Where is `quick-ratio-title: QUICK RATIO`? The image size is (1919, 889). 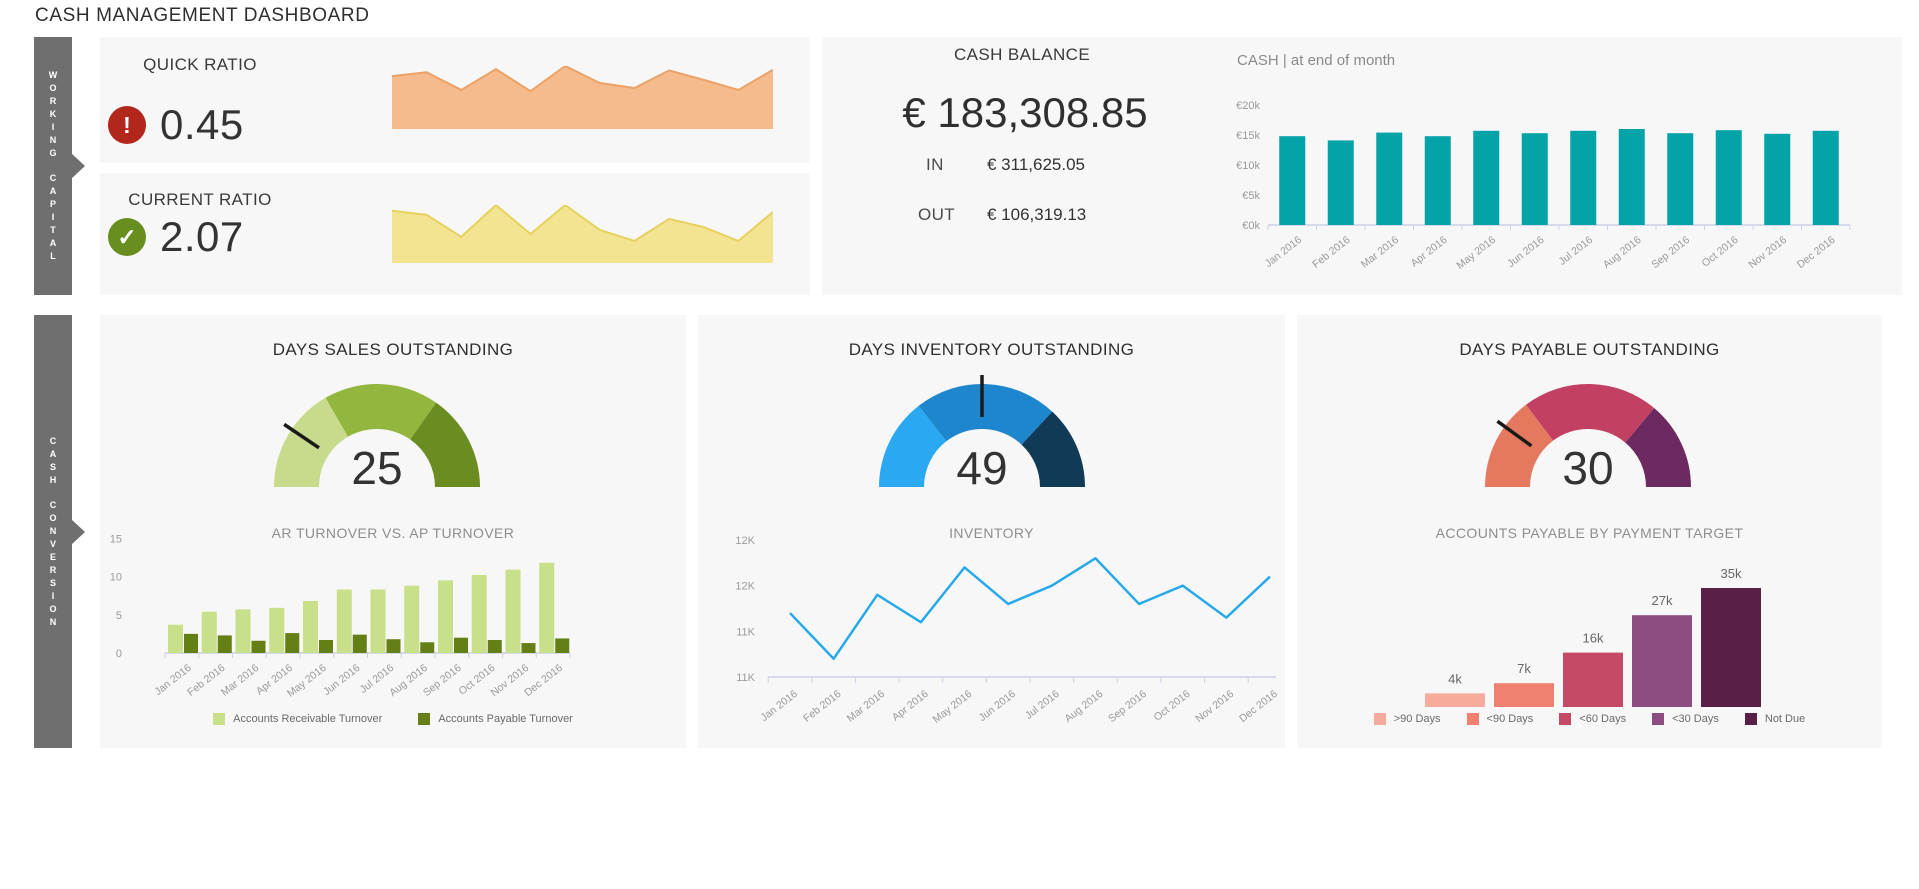 quick-ratio-title: QUICK RATIO is located at coordinates (200, 64).